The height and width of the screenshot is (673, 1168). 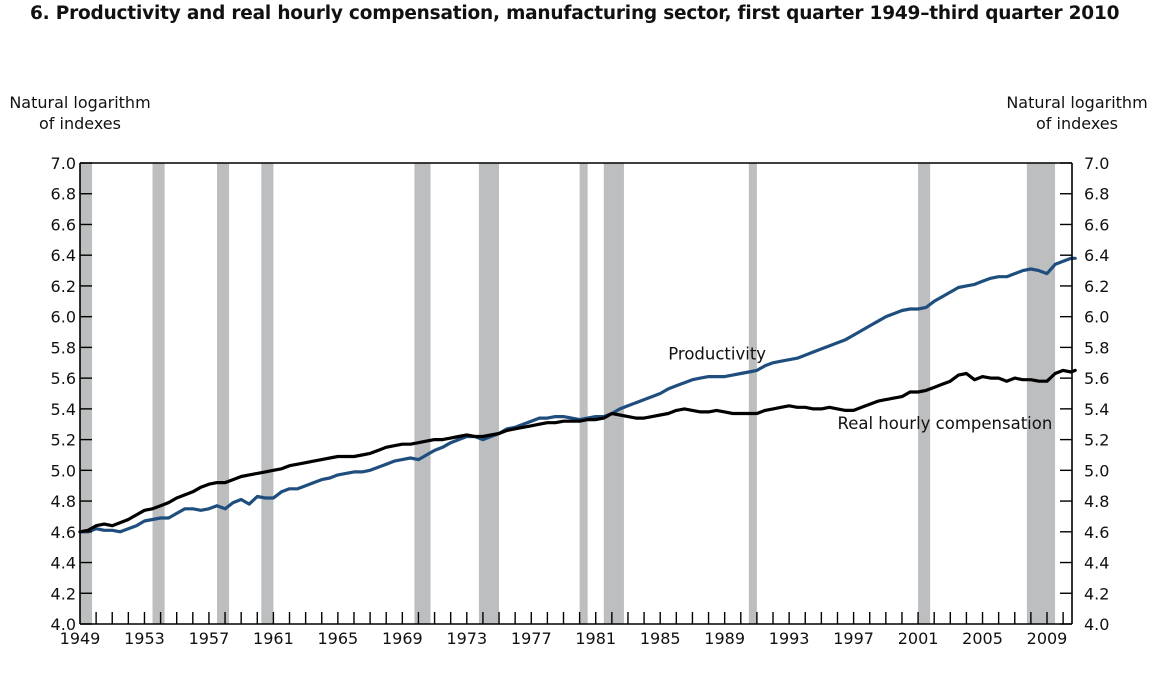 I want to click on y-tick-label-left: 5.0, so click(x=63, y=470).